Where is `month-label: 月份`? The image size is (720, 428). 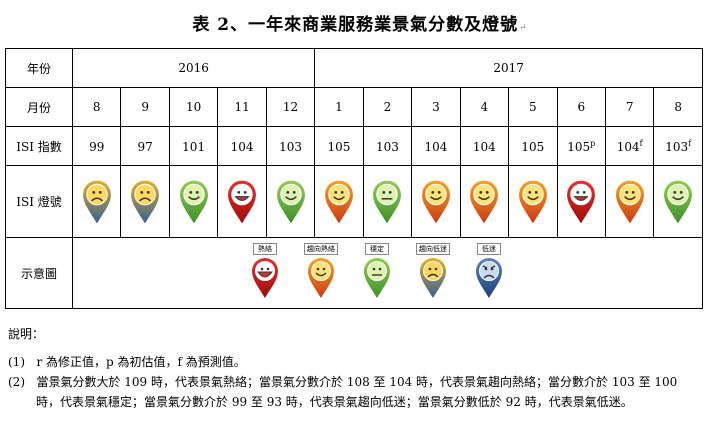
month-label: 月份 is located at coordinates (39, 107).